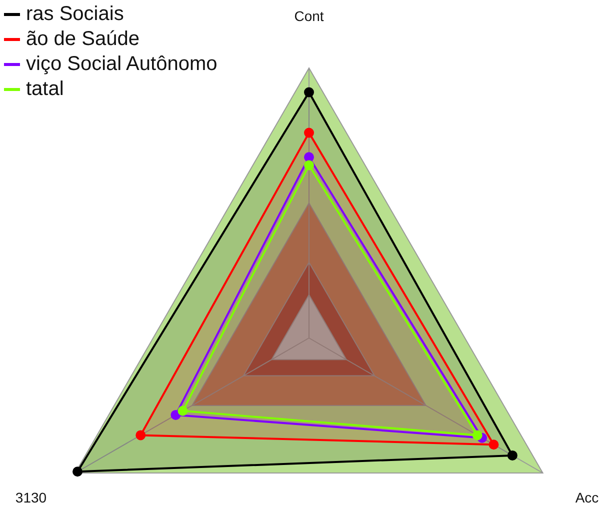  What do you see at coordinates (309, 16) in the screenshot?
I see `spoke-label: Cont` at bounding box center [309, 16].